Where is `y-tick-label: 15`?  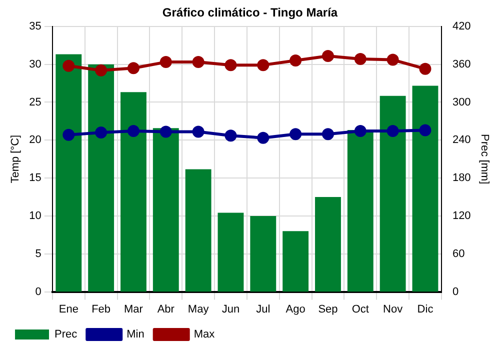 y-tick-label: 15 is located at coordinates (35, 178).